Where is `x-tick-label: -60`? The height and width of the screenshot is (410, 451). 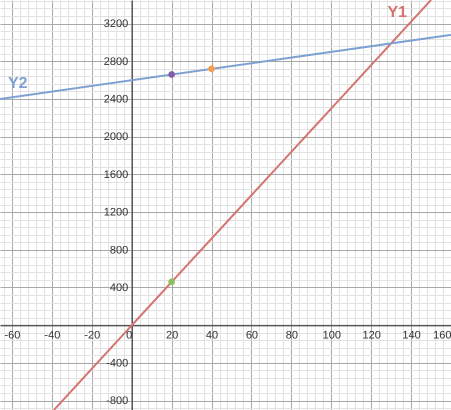
x-tick-label: -60 is located at coordinates (12, 336).